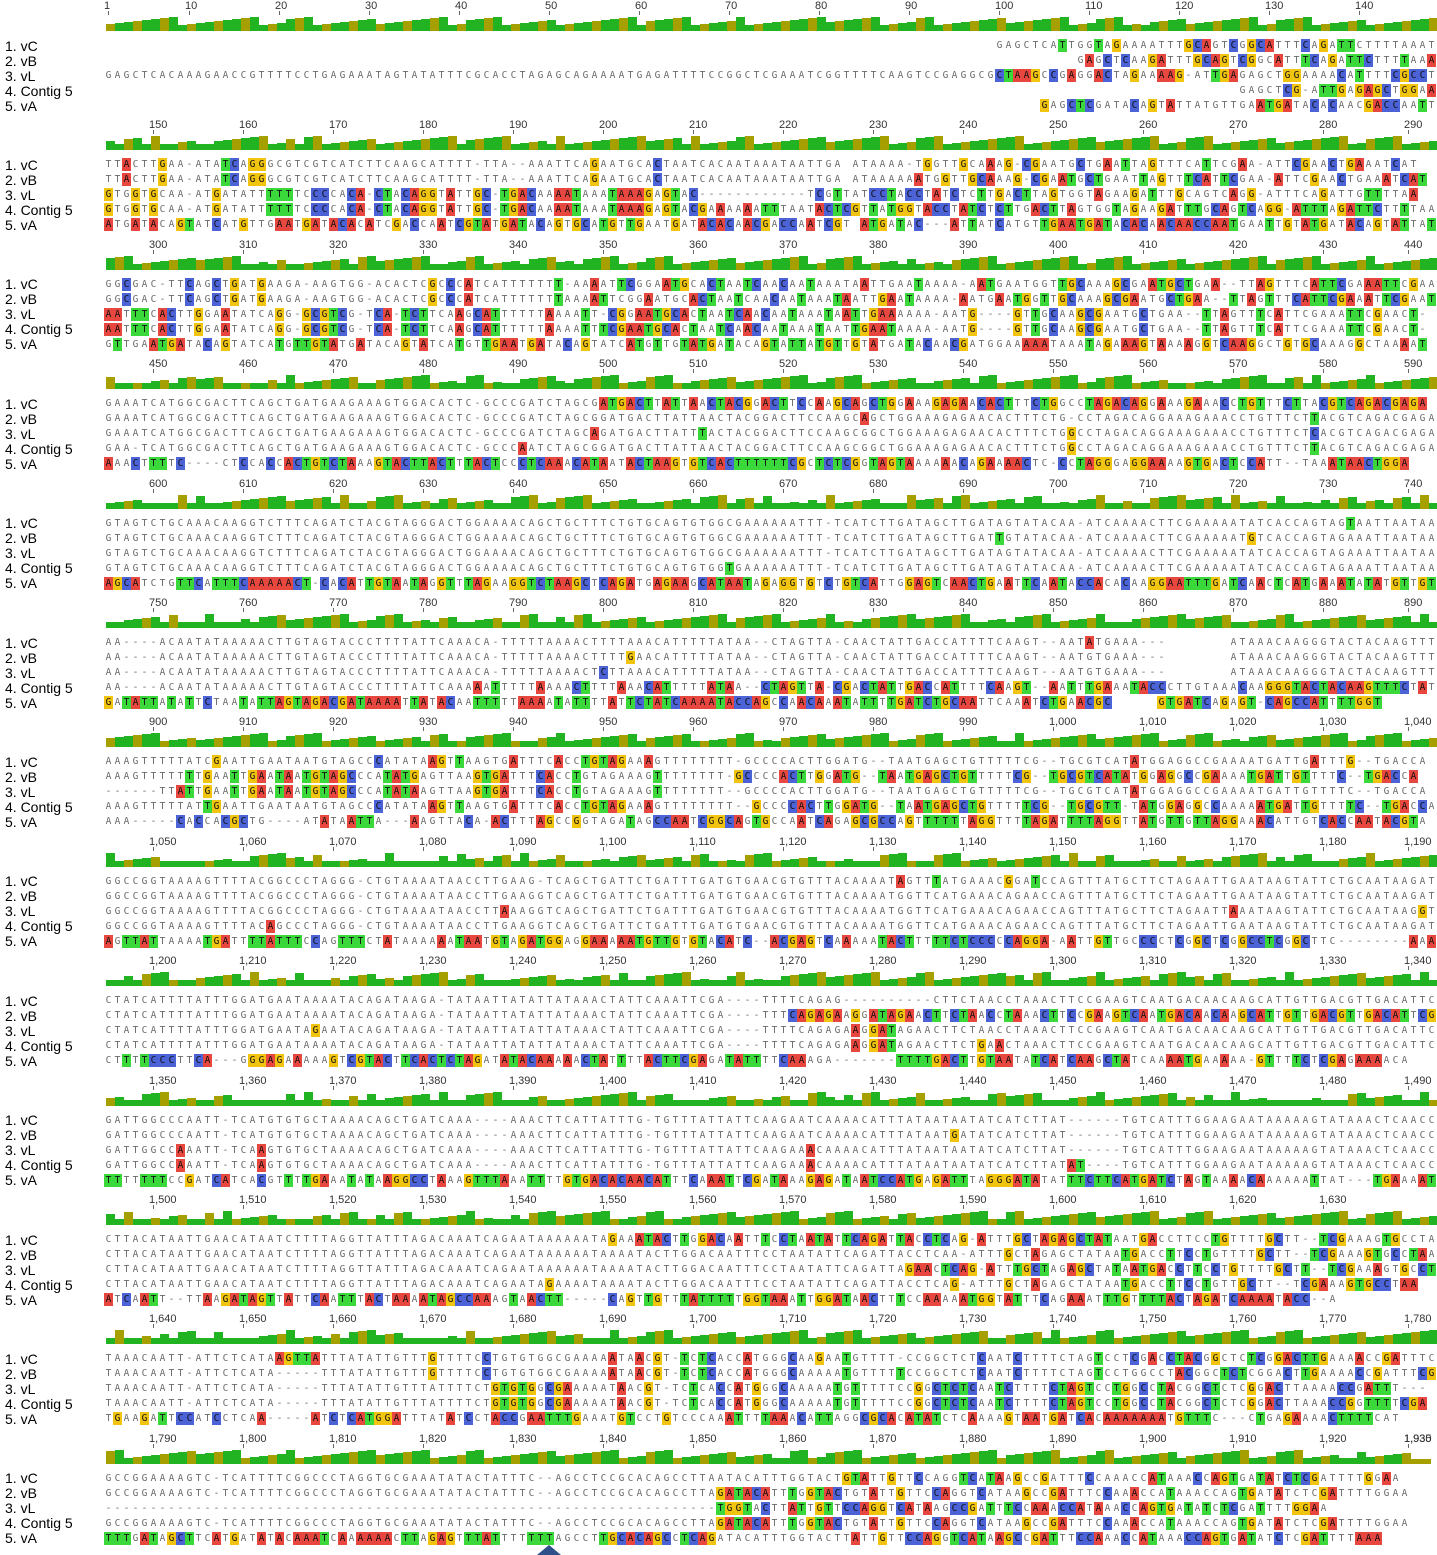  Describe the element at coordinates (191, 6) in the screenshot. I see `ruler-tick-label: 10` at that location.